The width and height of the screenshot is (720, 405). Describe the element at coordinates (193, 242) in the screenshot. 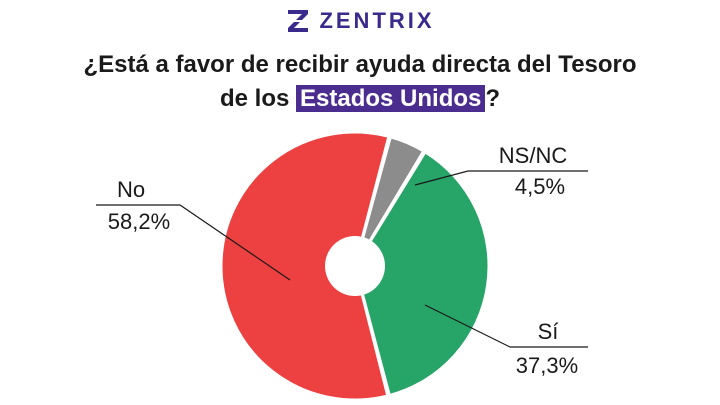

I see `leader-line-no` at that location.